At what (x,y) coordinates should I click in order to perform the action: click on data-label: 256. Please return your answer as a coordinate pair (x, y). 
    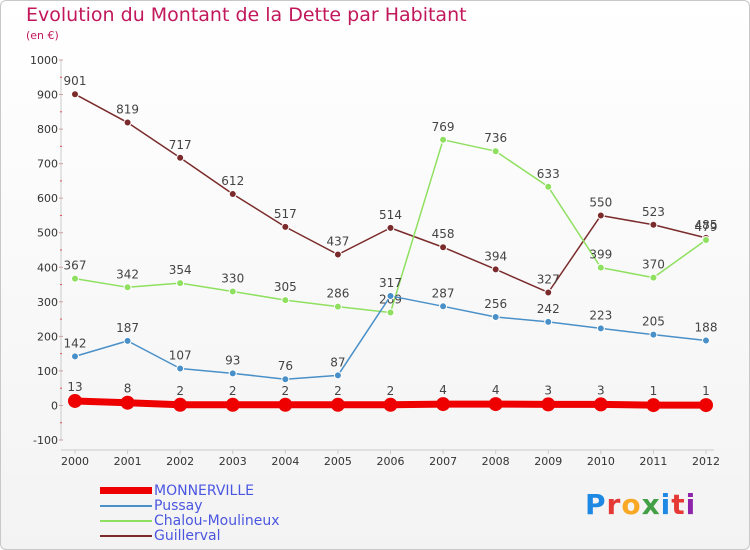
    Looking at the image, I should click on (495, 304).